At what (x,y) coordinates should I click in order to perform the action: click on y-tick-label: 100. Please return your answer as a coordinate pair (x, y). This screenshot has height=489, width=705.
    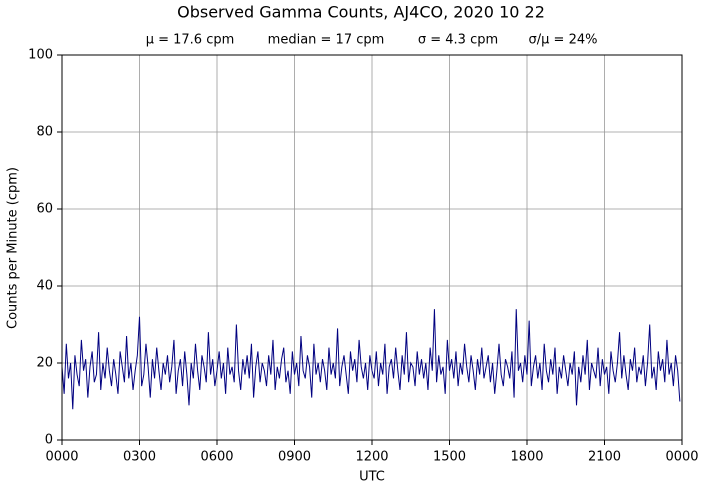
    Looking at the image, I should click on (40, 55).